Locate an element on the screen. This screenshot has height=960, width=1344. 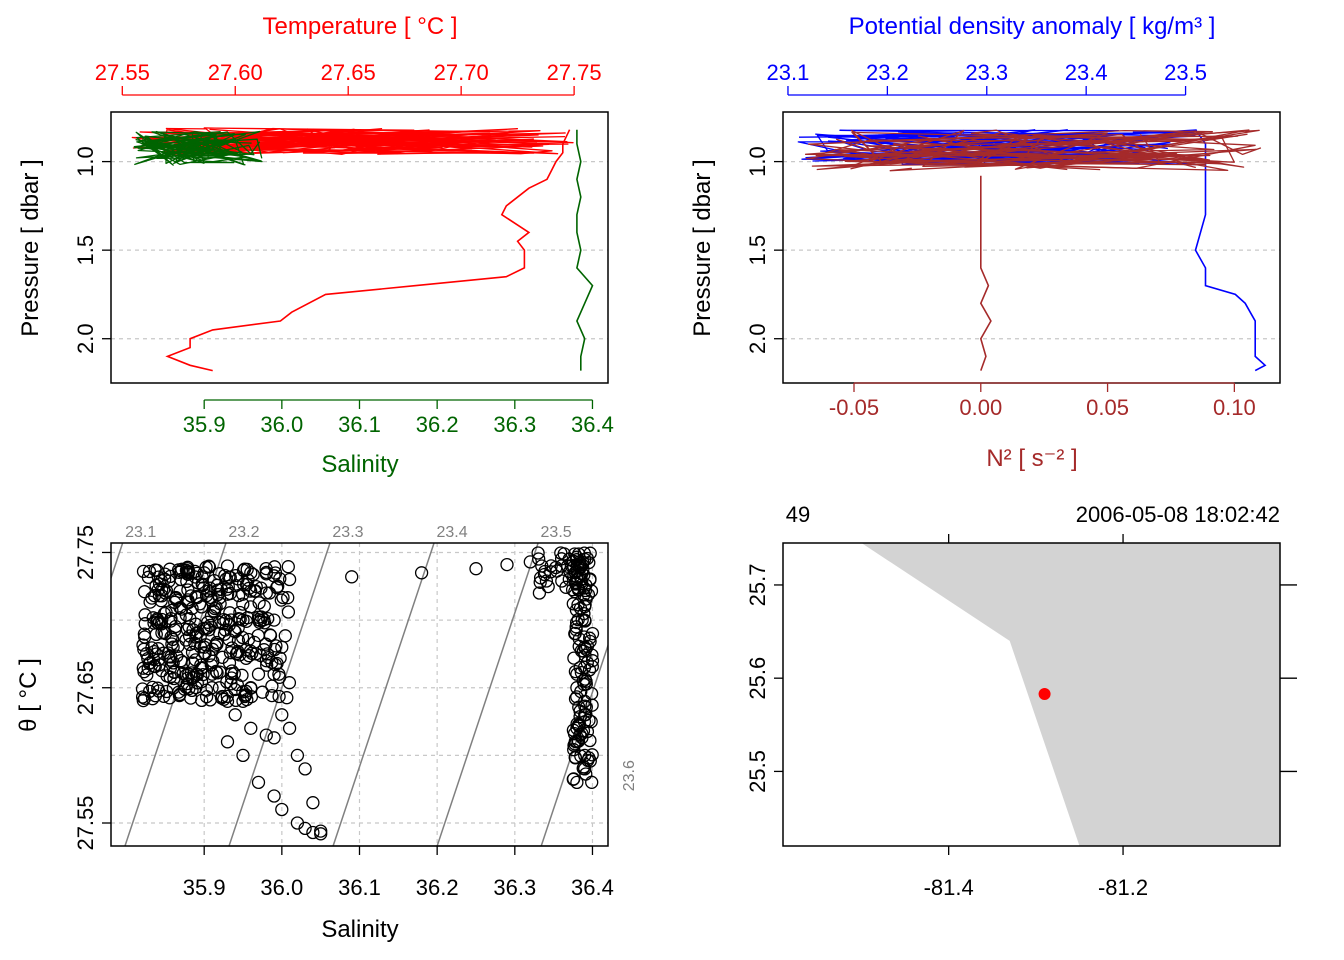
x-tick-label: -0.05 is located at coordinates (854, 407).